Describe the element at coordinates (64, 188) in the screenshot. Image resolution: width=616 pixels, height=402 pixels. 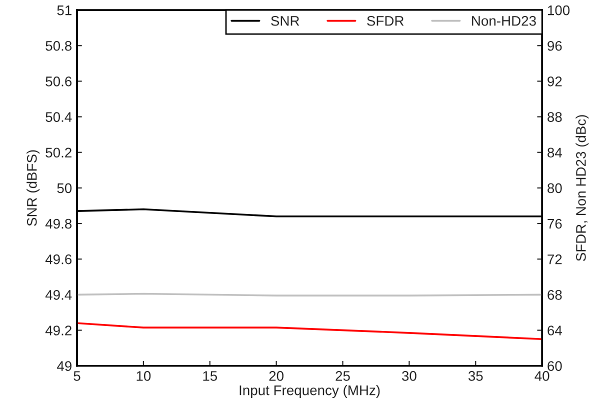
I see `y-tick-label: 50` at that location.